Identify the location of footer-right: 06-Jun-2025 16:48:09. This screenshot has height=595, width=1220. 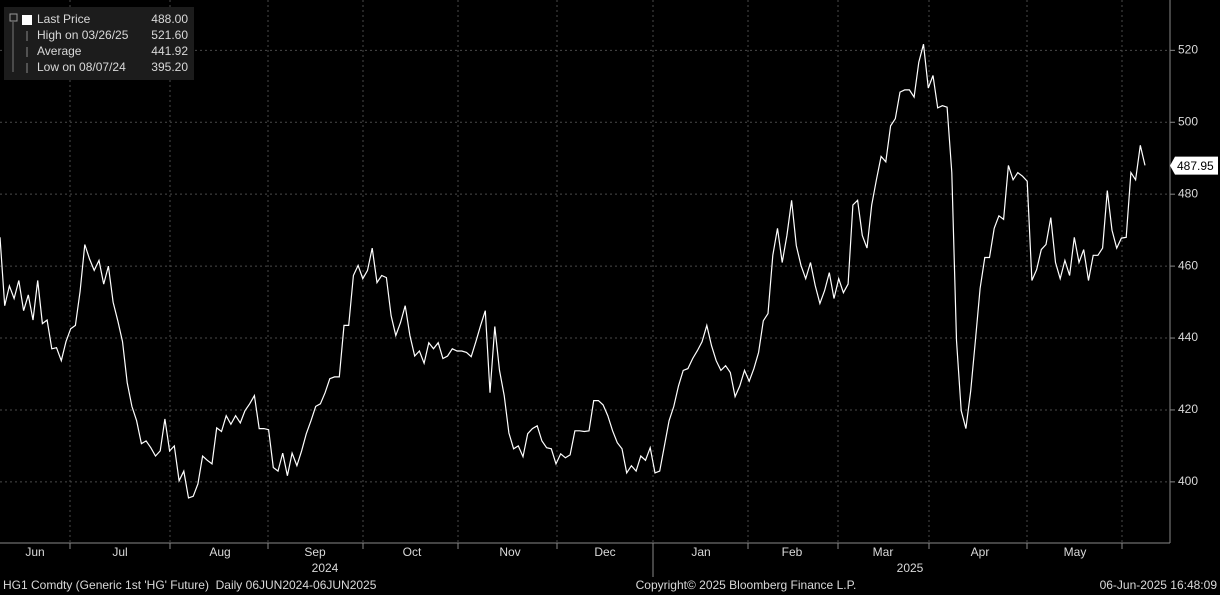
(1159, 585).